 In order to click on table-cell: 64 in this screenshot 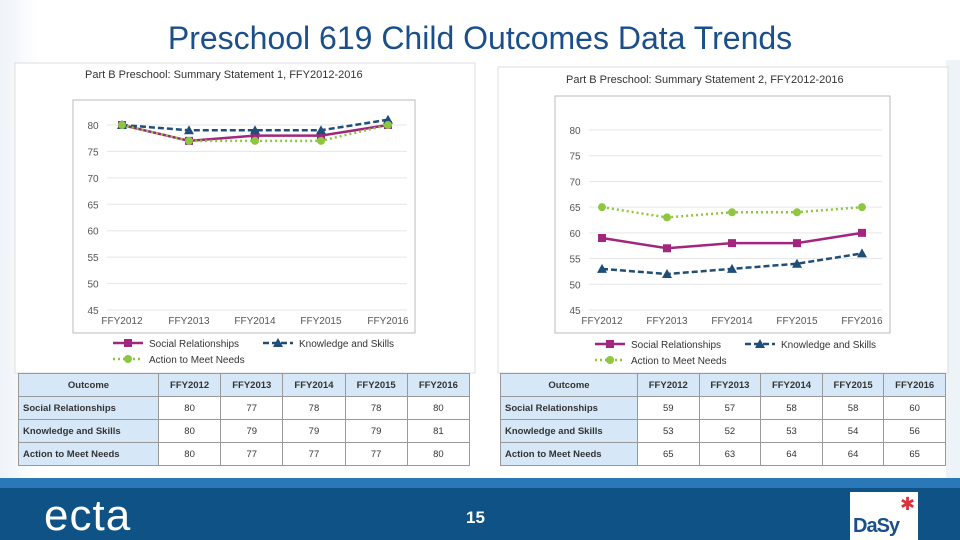, I will do `click(853, 454)`.